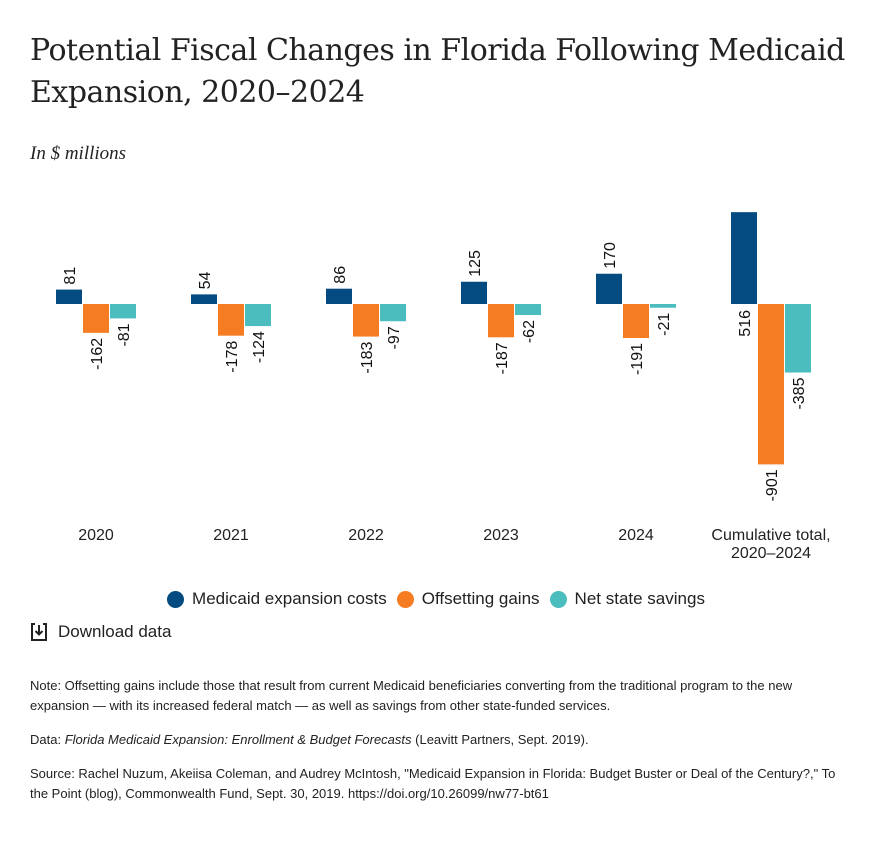 The height and width of the screenshot is (841, 872). I want to click on download-data-button: Download data, so click(100, 632).